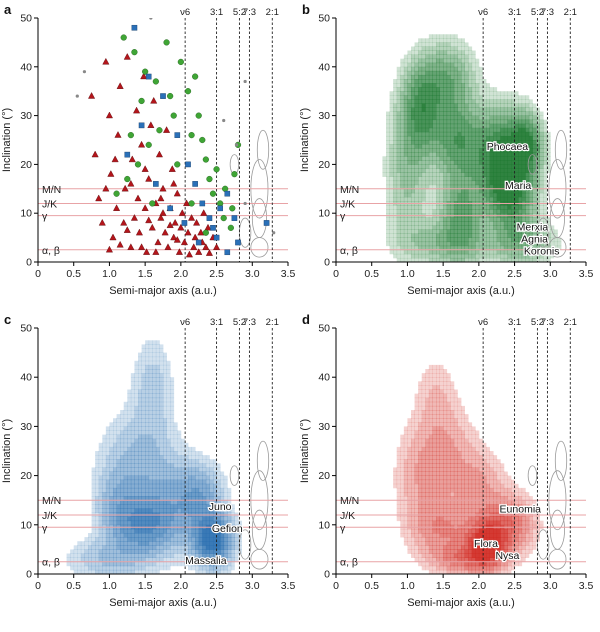  What do you see at coordinates (152, 203) in the screenshot?
I see `scatter-point-circle` at bounding box center [152, 203].